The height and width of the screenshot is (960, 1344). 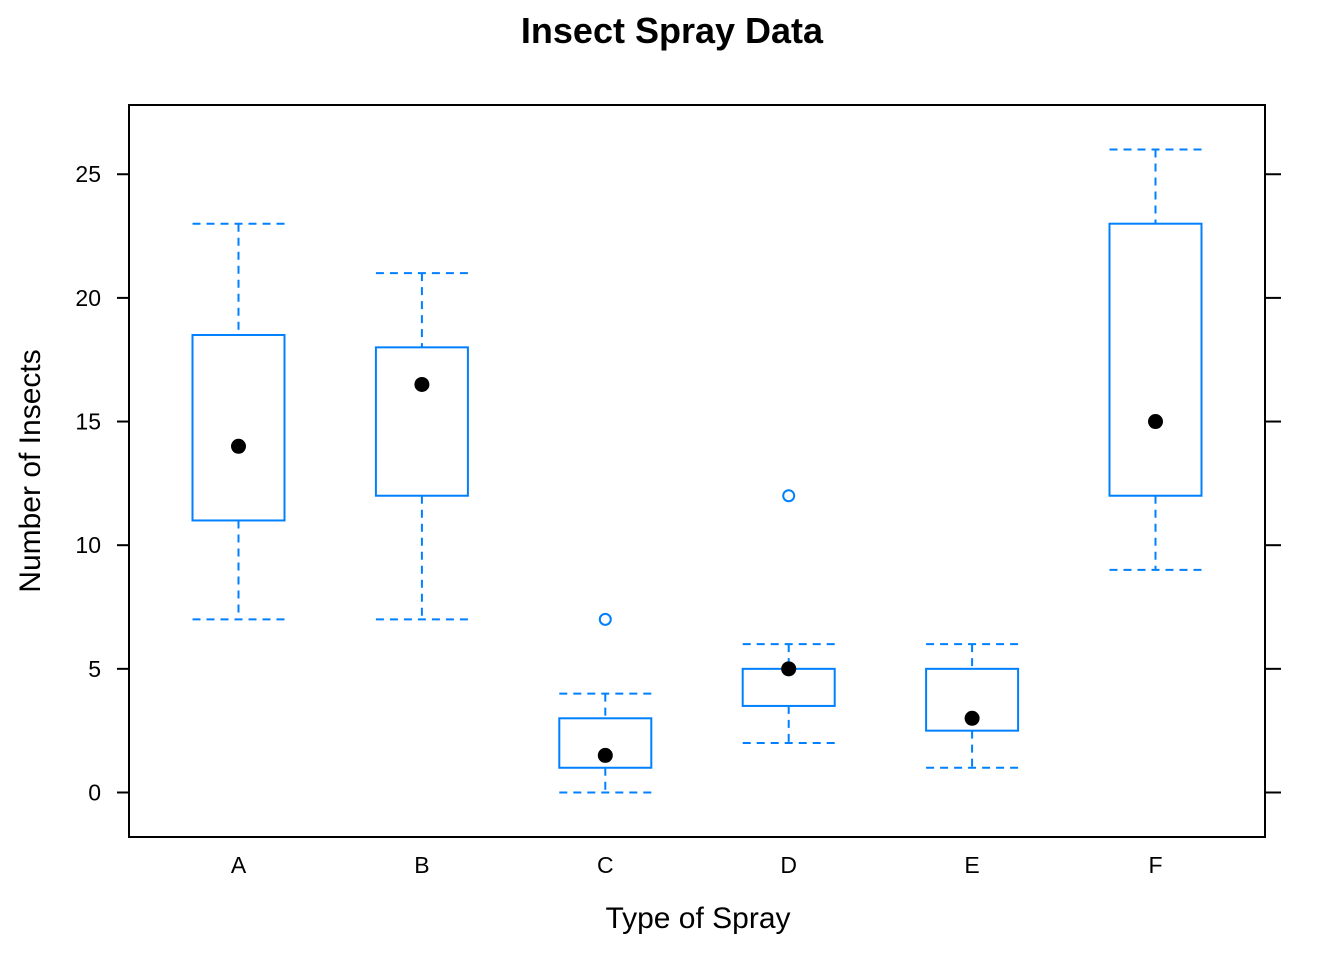 I want to click on box-E, so click(x=972, y=706).